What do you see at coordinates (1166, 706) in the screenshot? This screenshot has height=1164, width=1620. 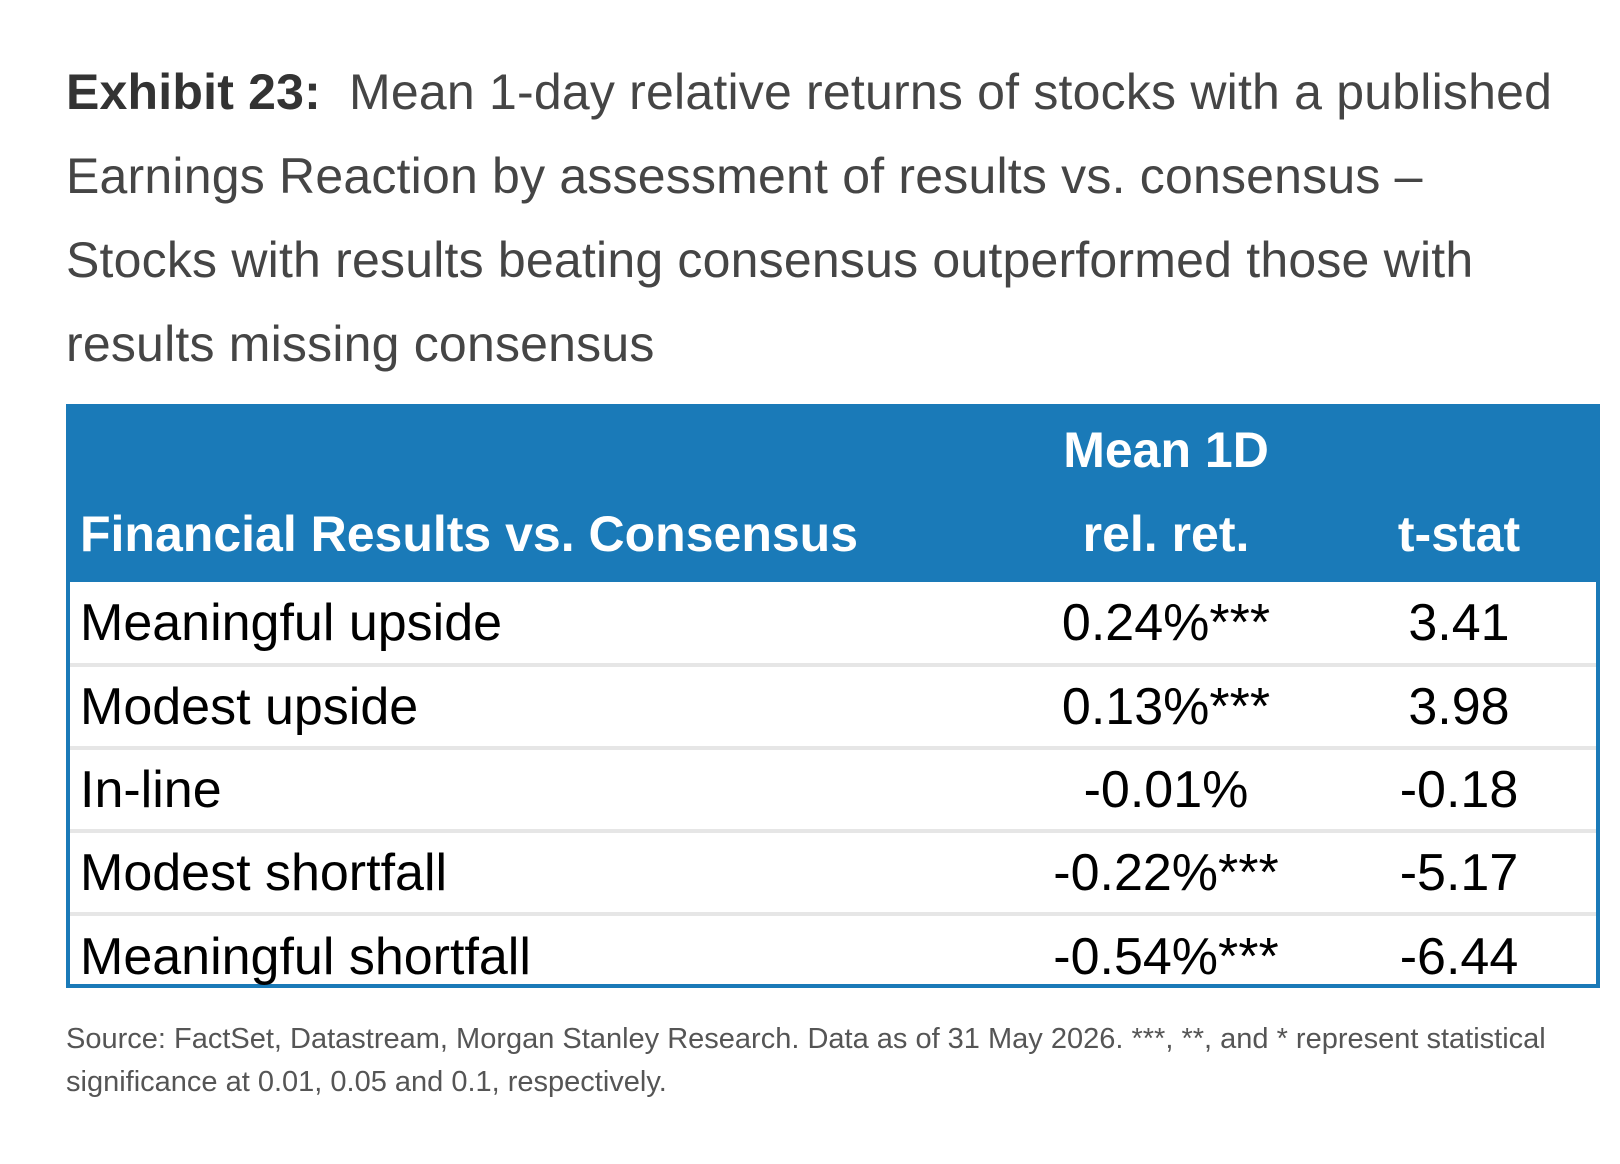 I see `row-mean-rel-ret: 0.13%***` at bounding box center [1166, 706].